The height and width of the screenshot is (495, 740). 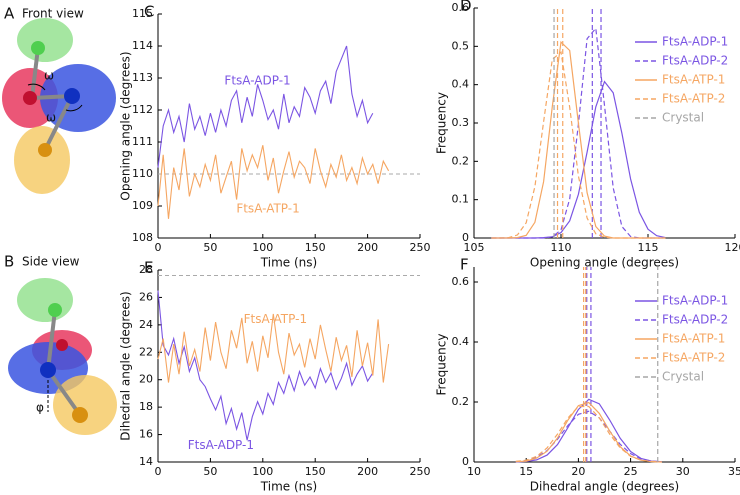 I want to click on angle-label: φ, so click(x=40, y=408).